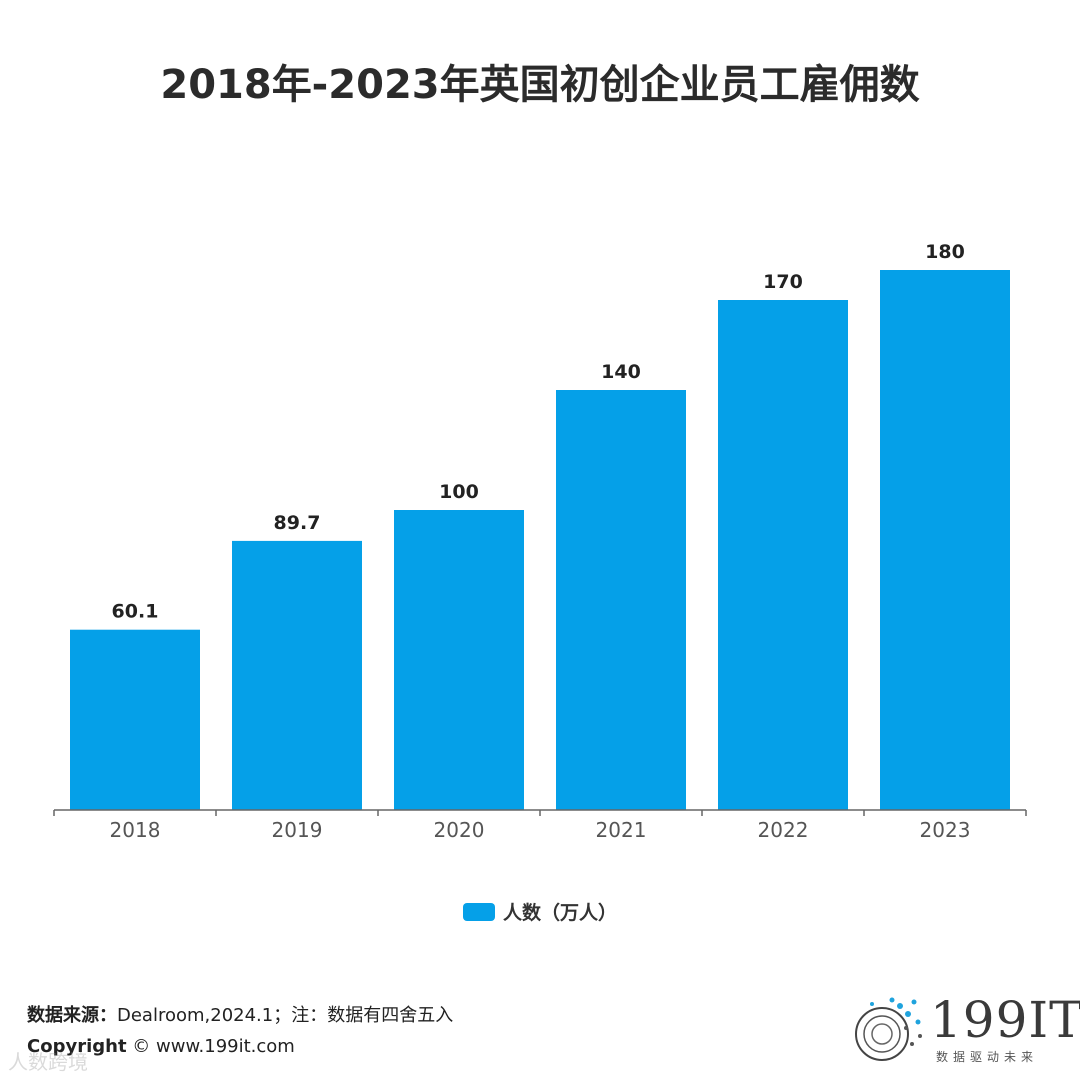 The width and height of the screenshot is (1080, 1080). I want to click on x-tick-label-2018: 2018, so click(135, 830).